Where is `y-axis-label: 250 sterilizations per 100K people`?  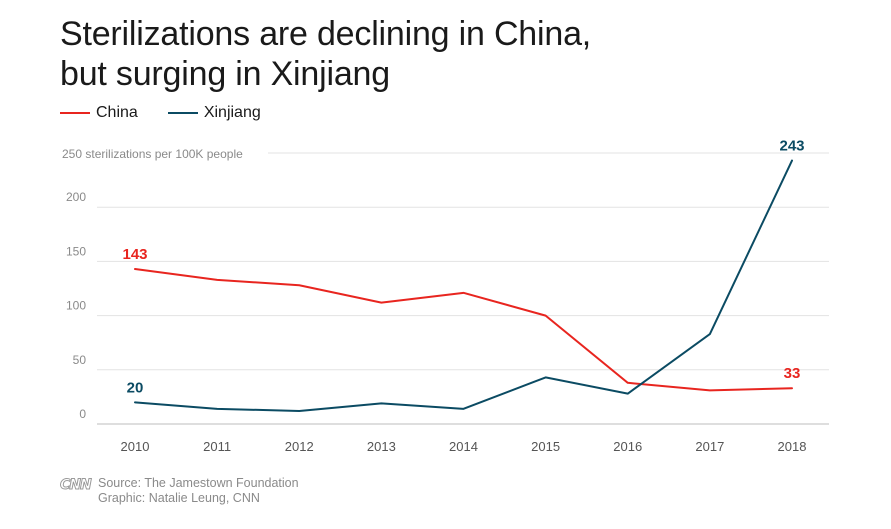
y-axis-label: 250 sterilizations per 100K people is located at coordinates (152, 154).